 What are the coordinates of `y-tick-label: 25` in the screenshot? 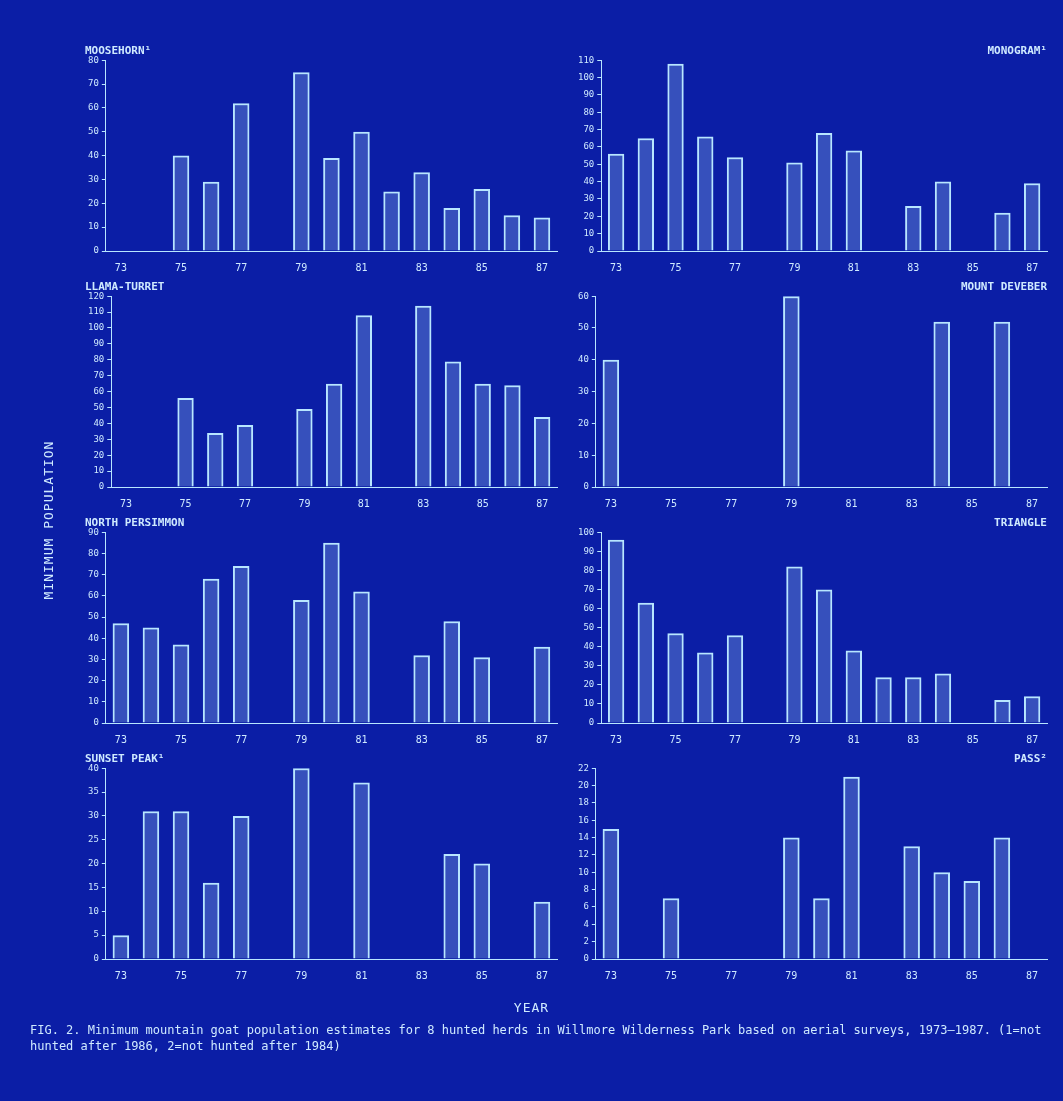 It's located at (93, 839).